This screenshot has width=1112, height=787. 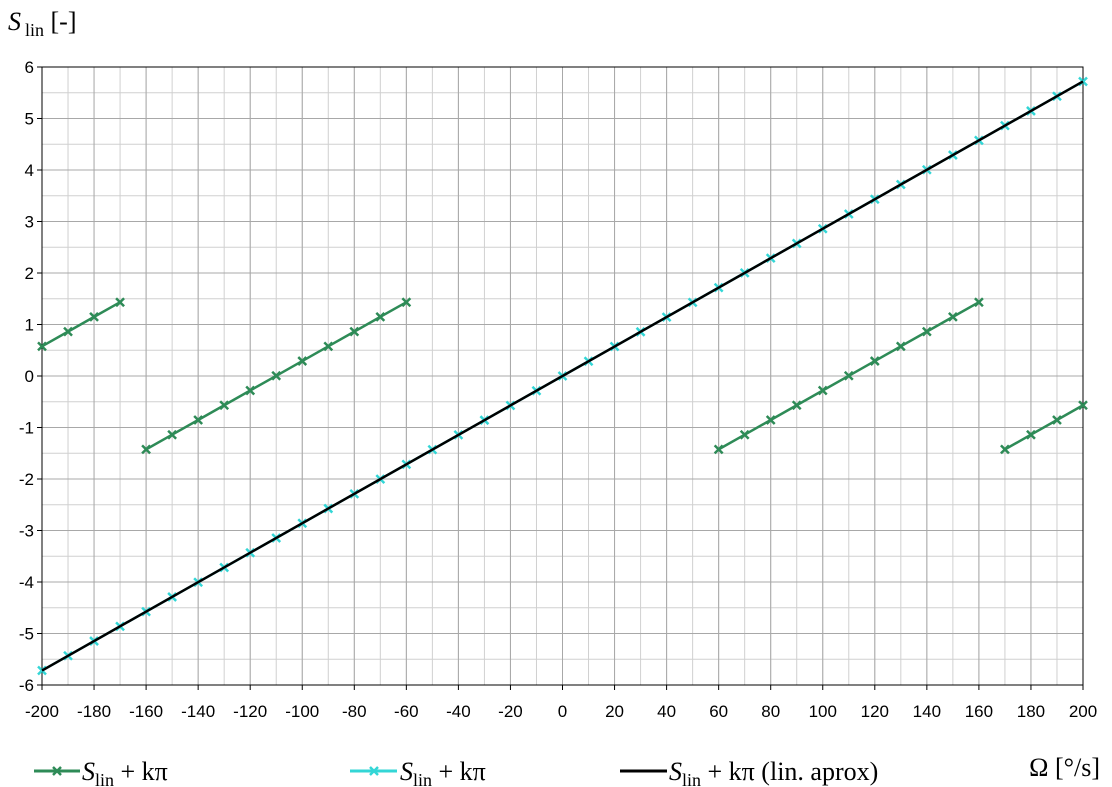 What do you see at coordinates (60, 21) in the screenshot?
I see `y-axis-title-unit: [-]` at bounding box center [60, 21].